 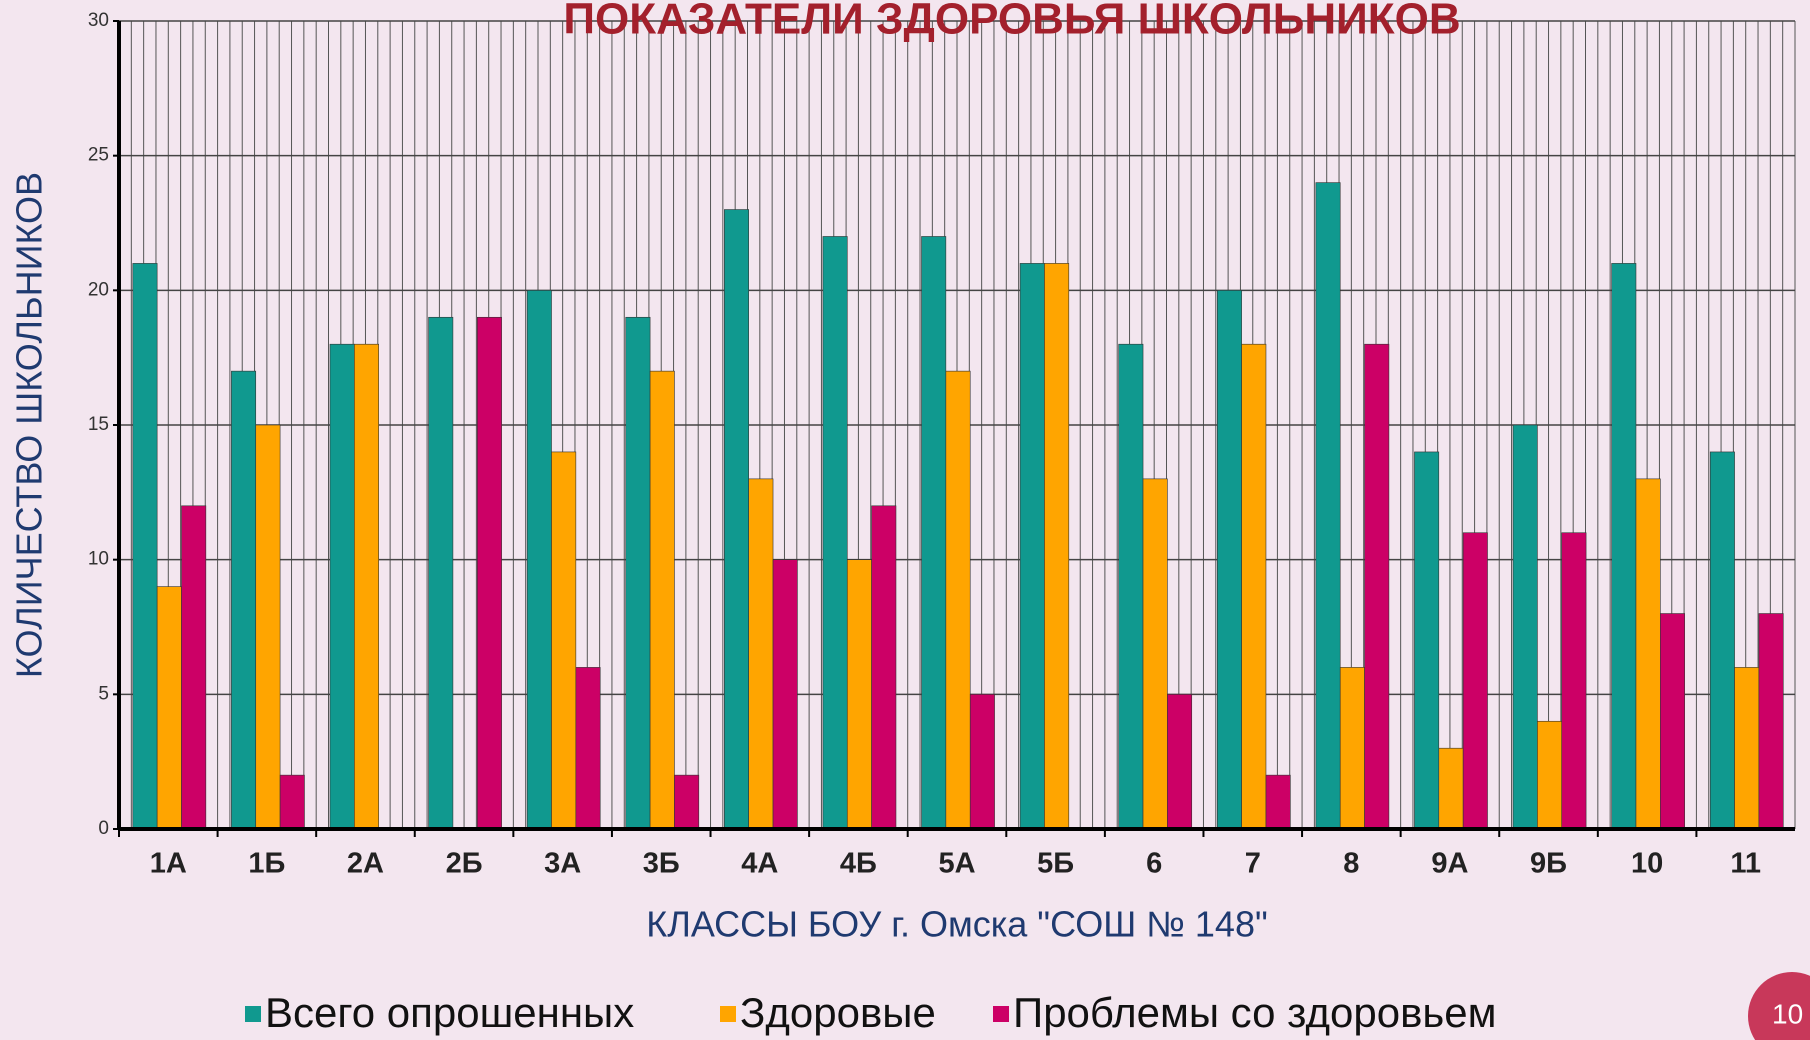 I want to click on y-tick-label: 20, so click(x=98, y=289).